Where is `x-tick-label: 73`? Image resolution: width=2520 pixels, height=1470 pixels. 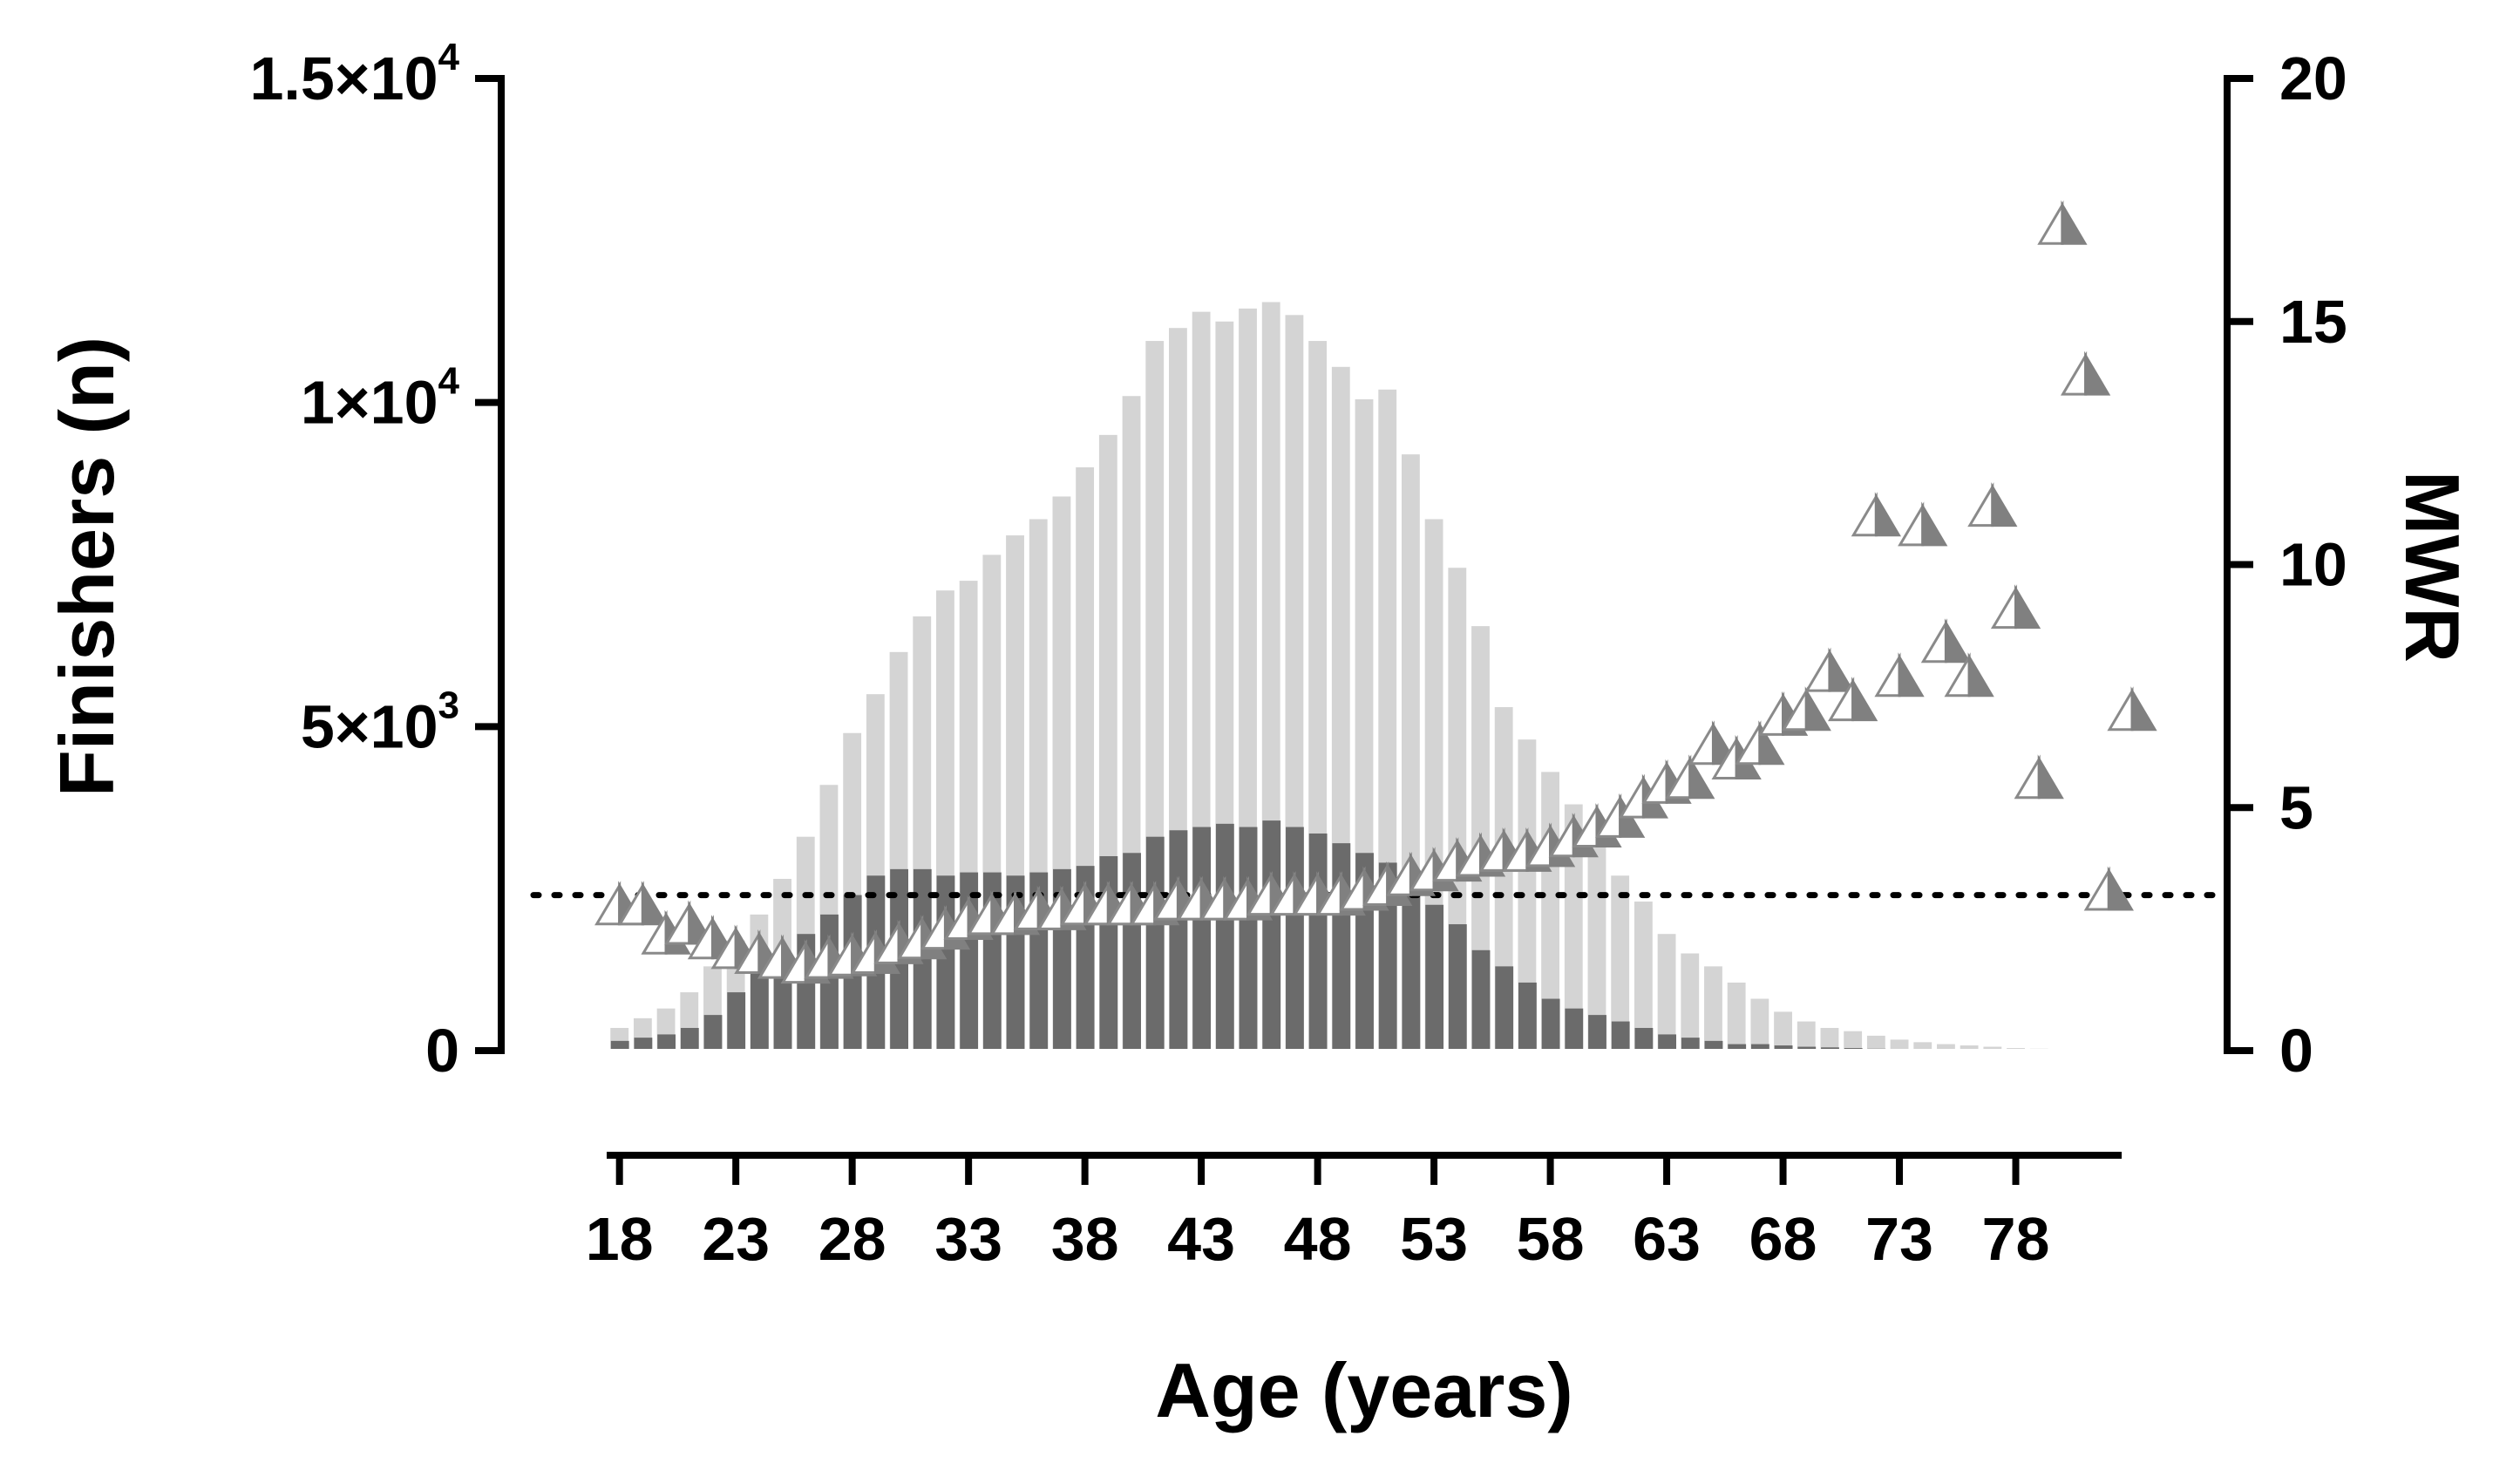
x-tick-label: 73 is located at coordinates (1899, 1239).